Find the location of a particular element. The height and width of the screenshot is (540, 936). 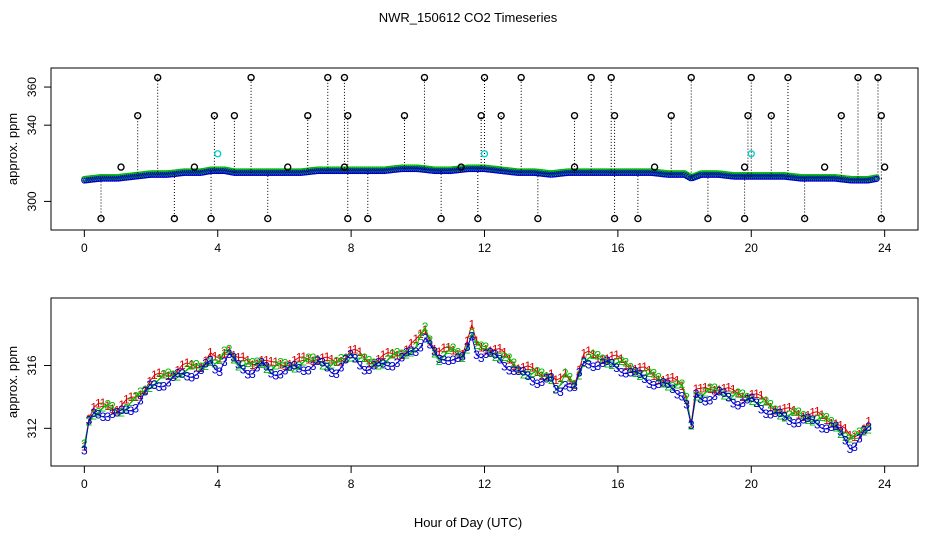

top-ytick-label: 340 is located at coordinates (32, 125).